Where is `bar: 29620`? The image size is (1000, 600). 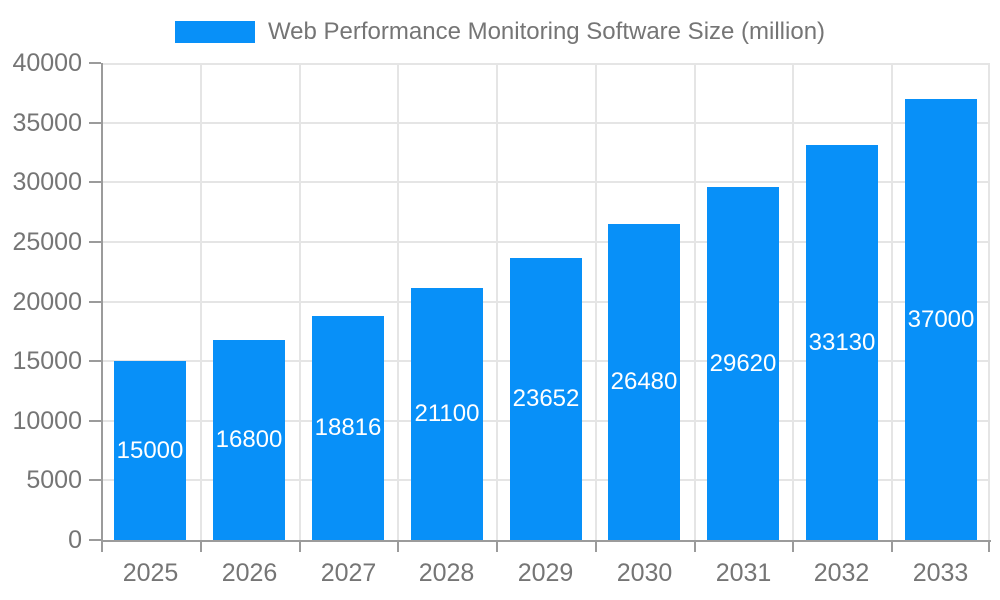
bar: 29620 is located at coordinates (743, 363).